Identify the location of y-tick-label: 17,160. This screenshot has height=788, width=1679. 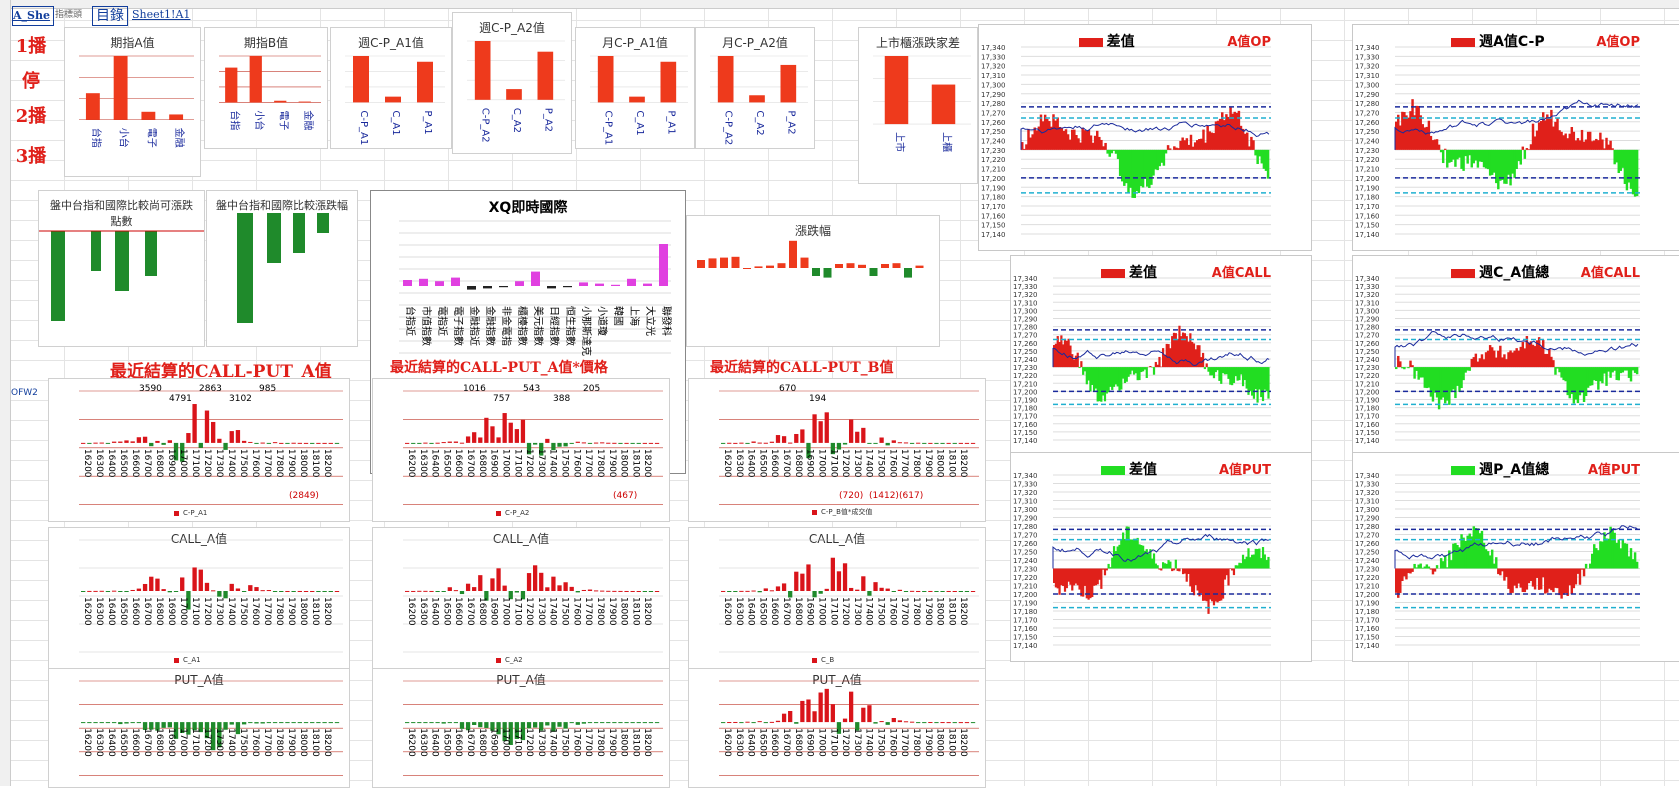
(1025, 629).